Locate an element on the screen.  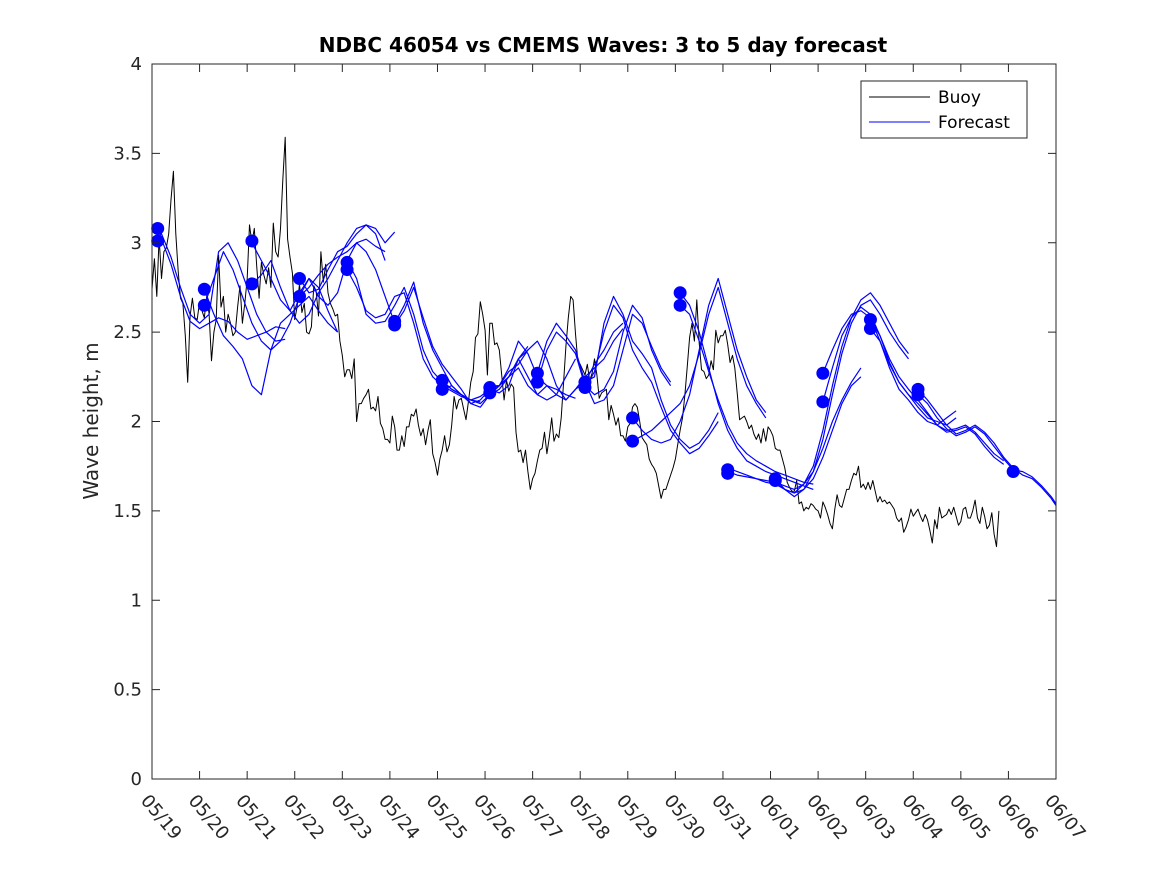
y-tick-label: 1.5 is located at coordinates (127, 511).